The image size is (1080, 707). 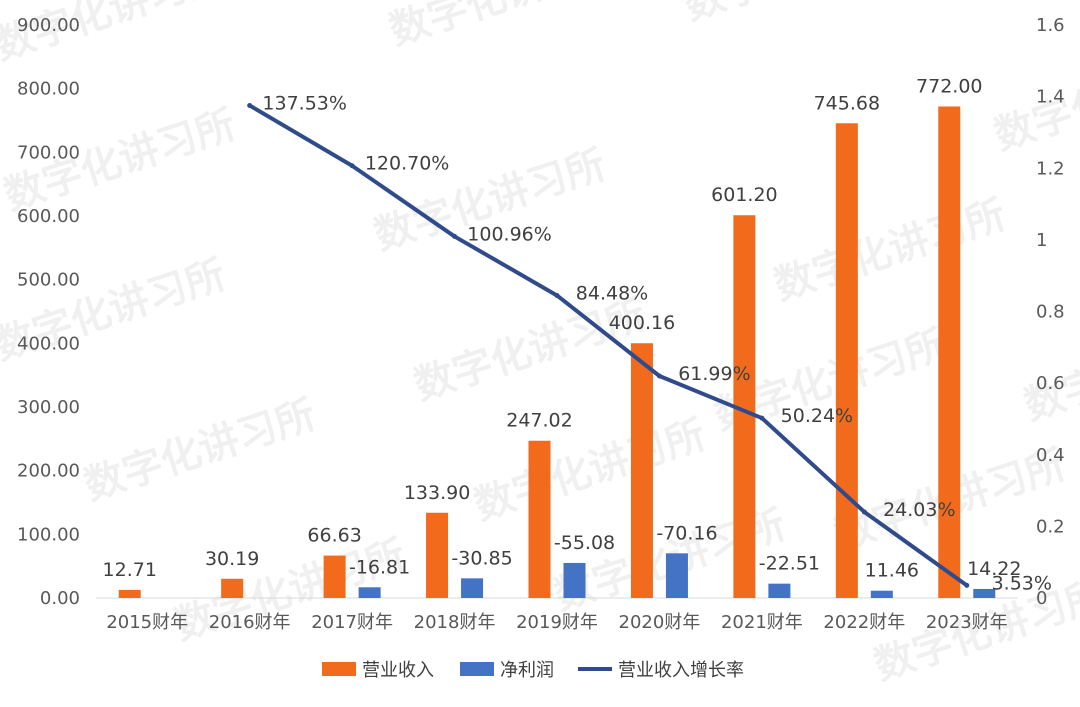 I want to click on growth-data-label: 137.53%, so click(x=304, y=103).